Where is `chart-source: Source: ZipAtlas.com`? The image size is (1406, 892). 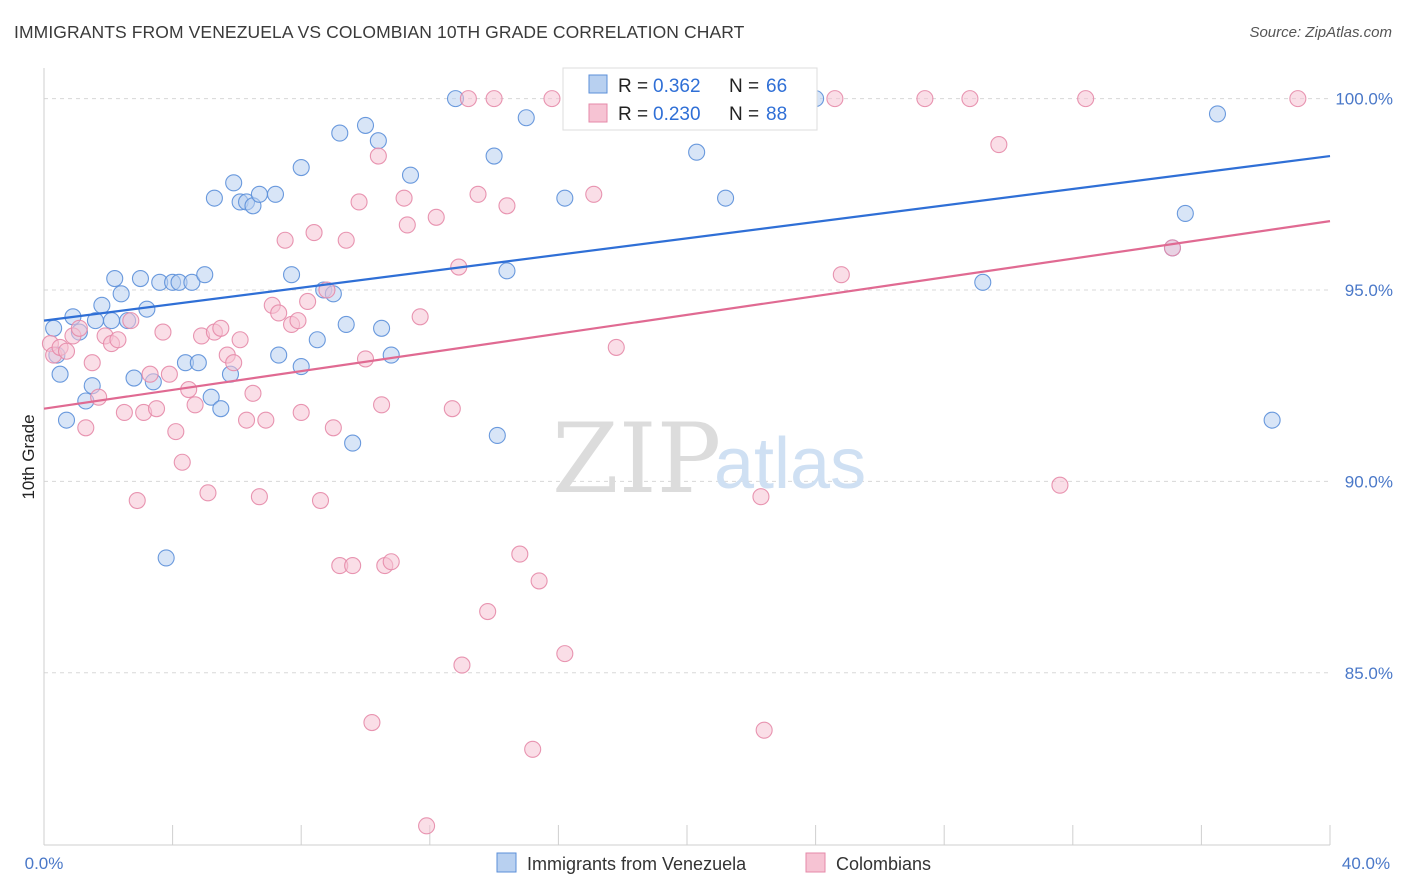 chart-source: Source: ZipAtlas.com is located at coordinates (1320, 32).